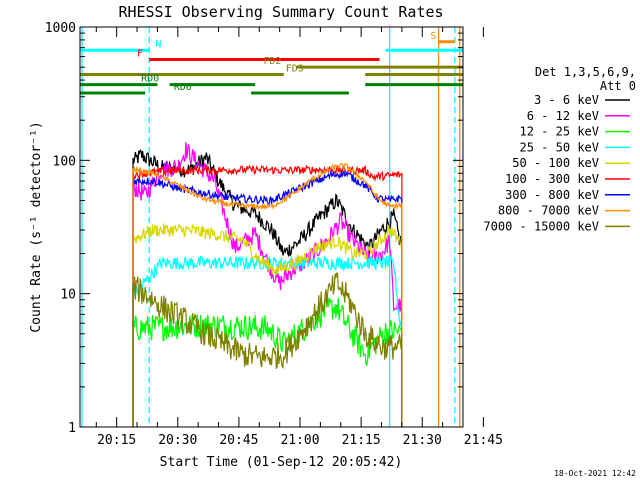 This screenshot has height=480, width=640. What do you see at coordinates (140, 54) in the screenshot?
I see `flag-label-f: F` at bounding box center [140, 54].